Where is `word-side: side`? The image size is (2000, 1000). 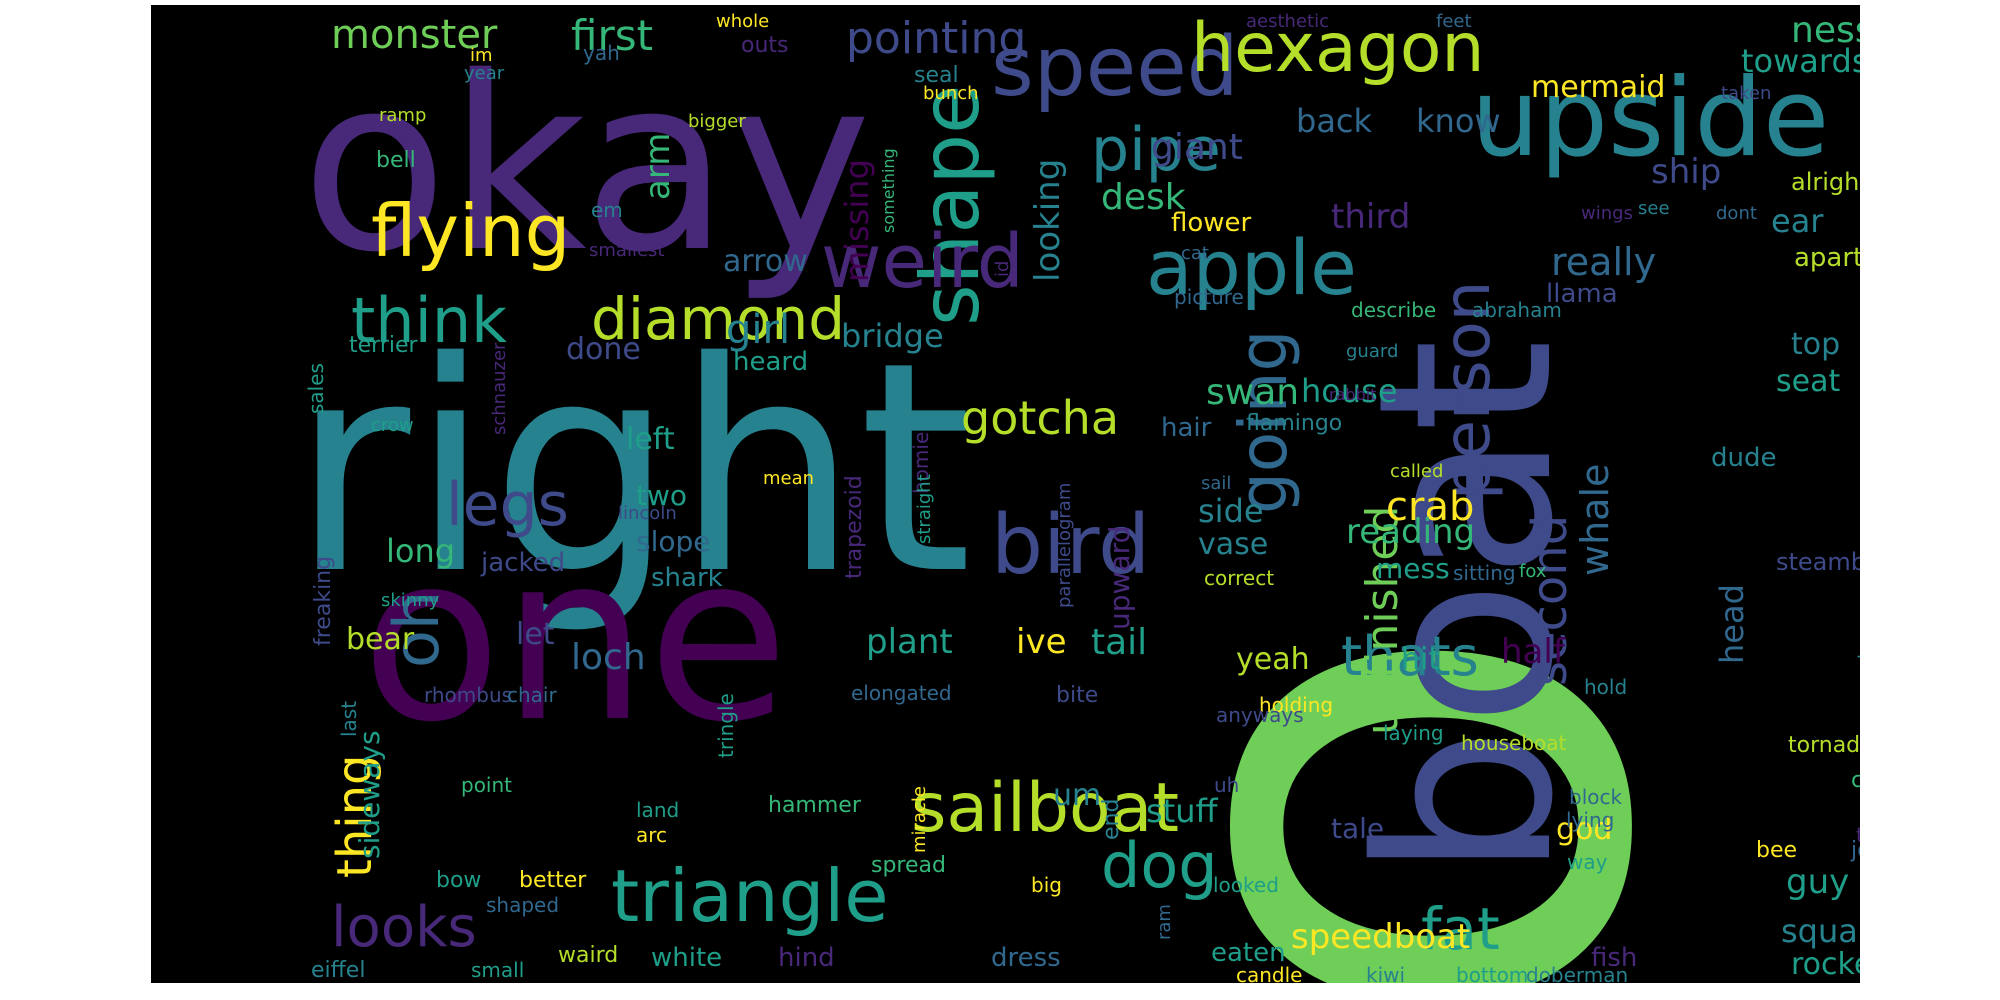
word-side: side is located at coordinates (1231, 511).